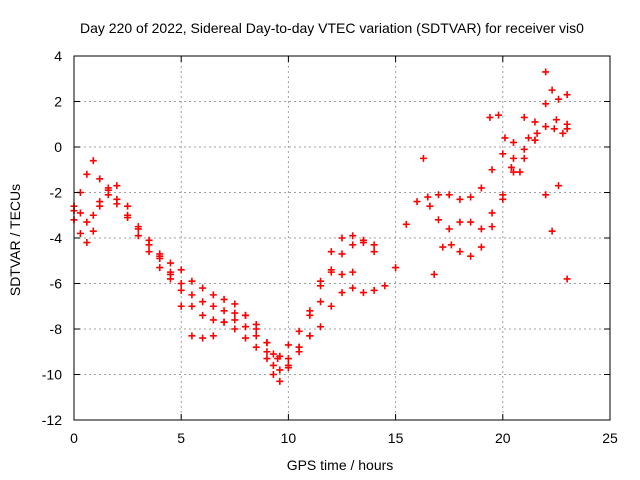 Image resolution: width=640 pixels, height=480 pixels. Describe the element at coordinates (58, 147) in the screenshot. I see `y-tick-label: 0` at that location.